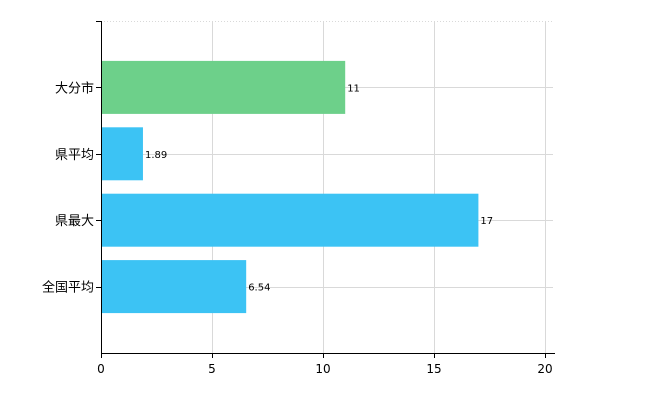 This screenshot has width=650, height=400. I want to click on category-label: 県最大, so click(74, 221).